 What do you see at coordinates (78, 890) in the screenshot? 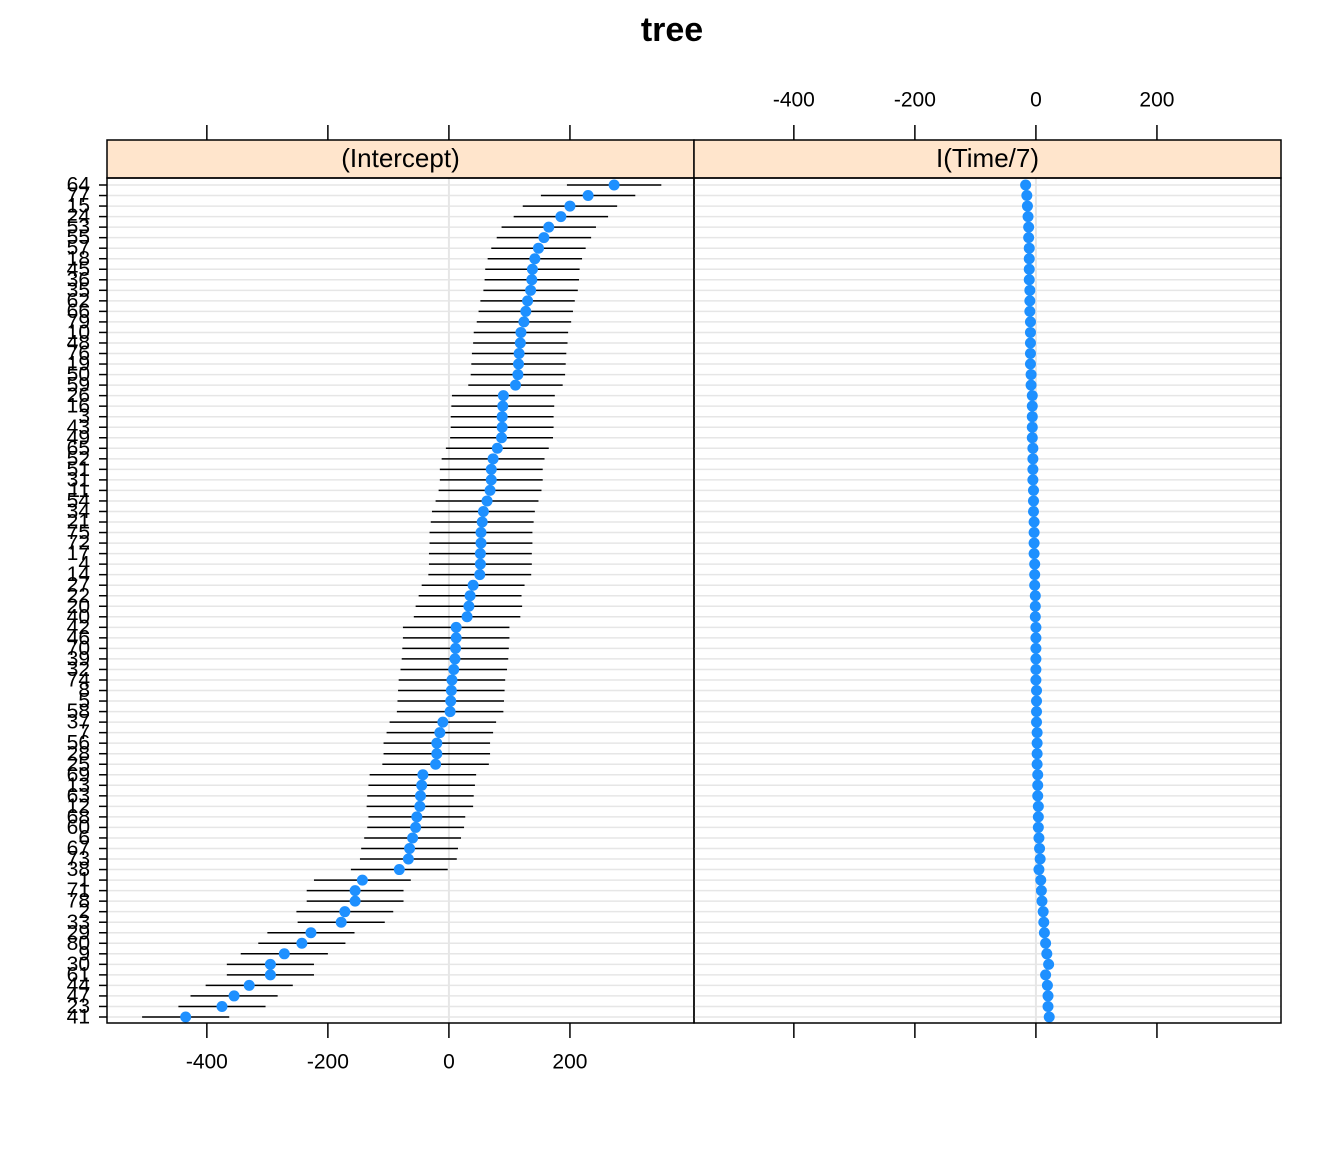
I see `y-tick-label: 71` at bounding box center [78, 890].